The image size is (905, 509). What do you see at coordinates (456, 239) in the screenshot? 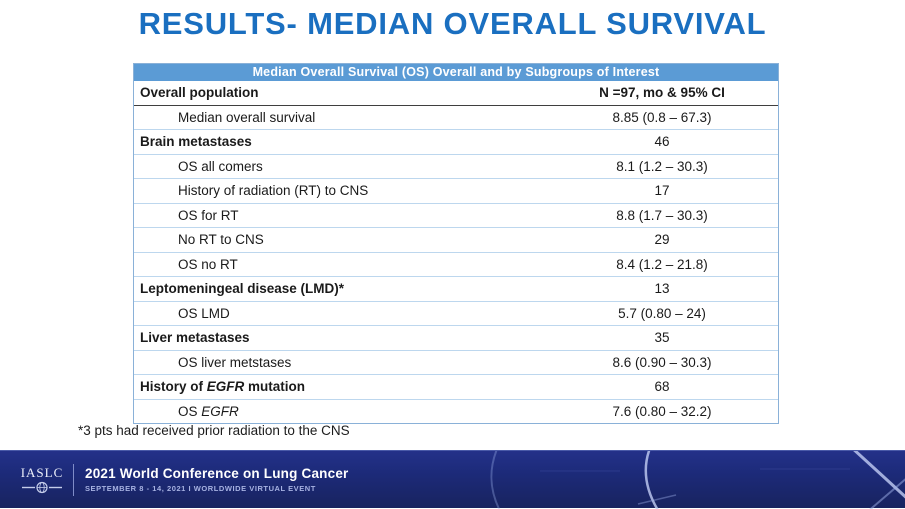
I see `table-row: No RT to CNS 29` at bounding box center [456, 239].